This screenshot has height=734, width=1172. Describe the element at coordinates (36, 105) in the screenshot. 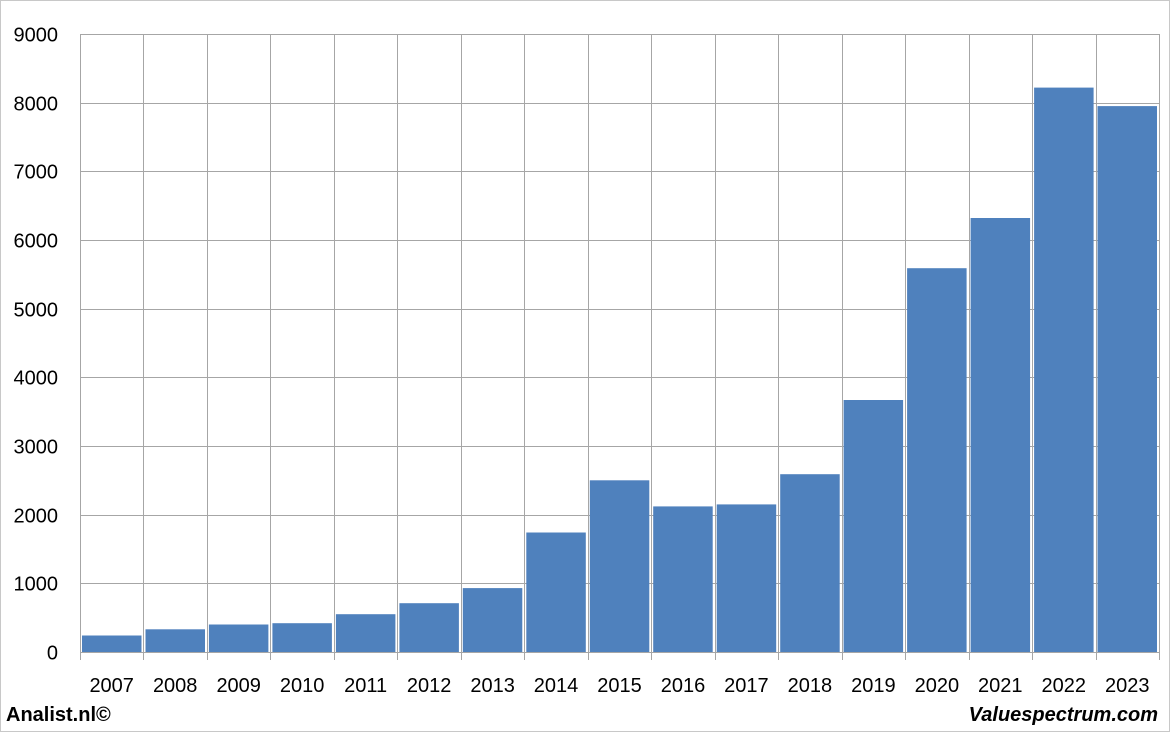

I see `y-tick-label: 8000` at that location.